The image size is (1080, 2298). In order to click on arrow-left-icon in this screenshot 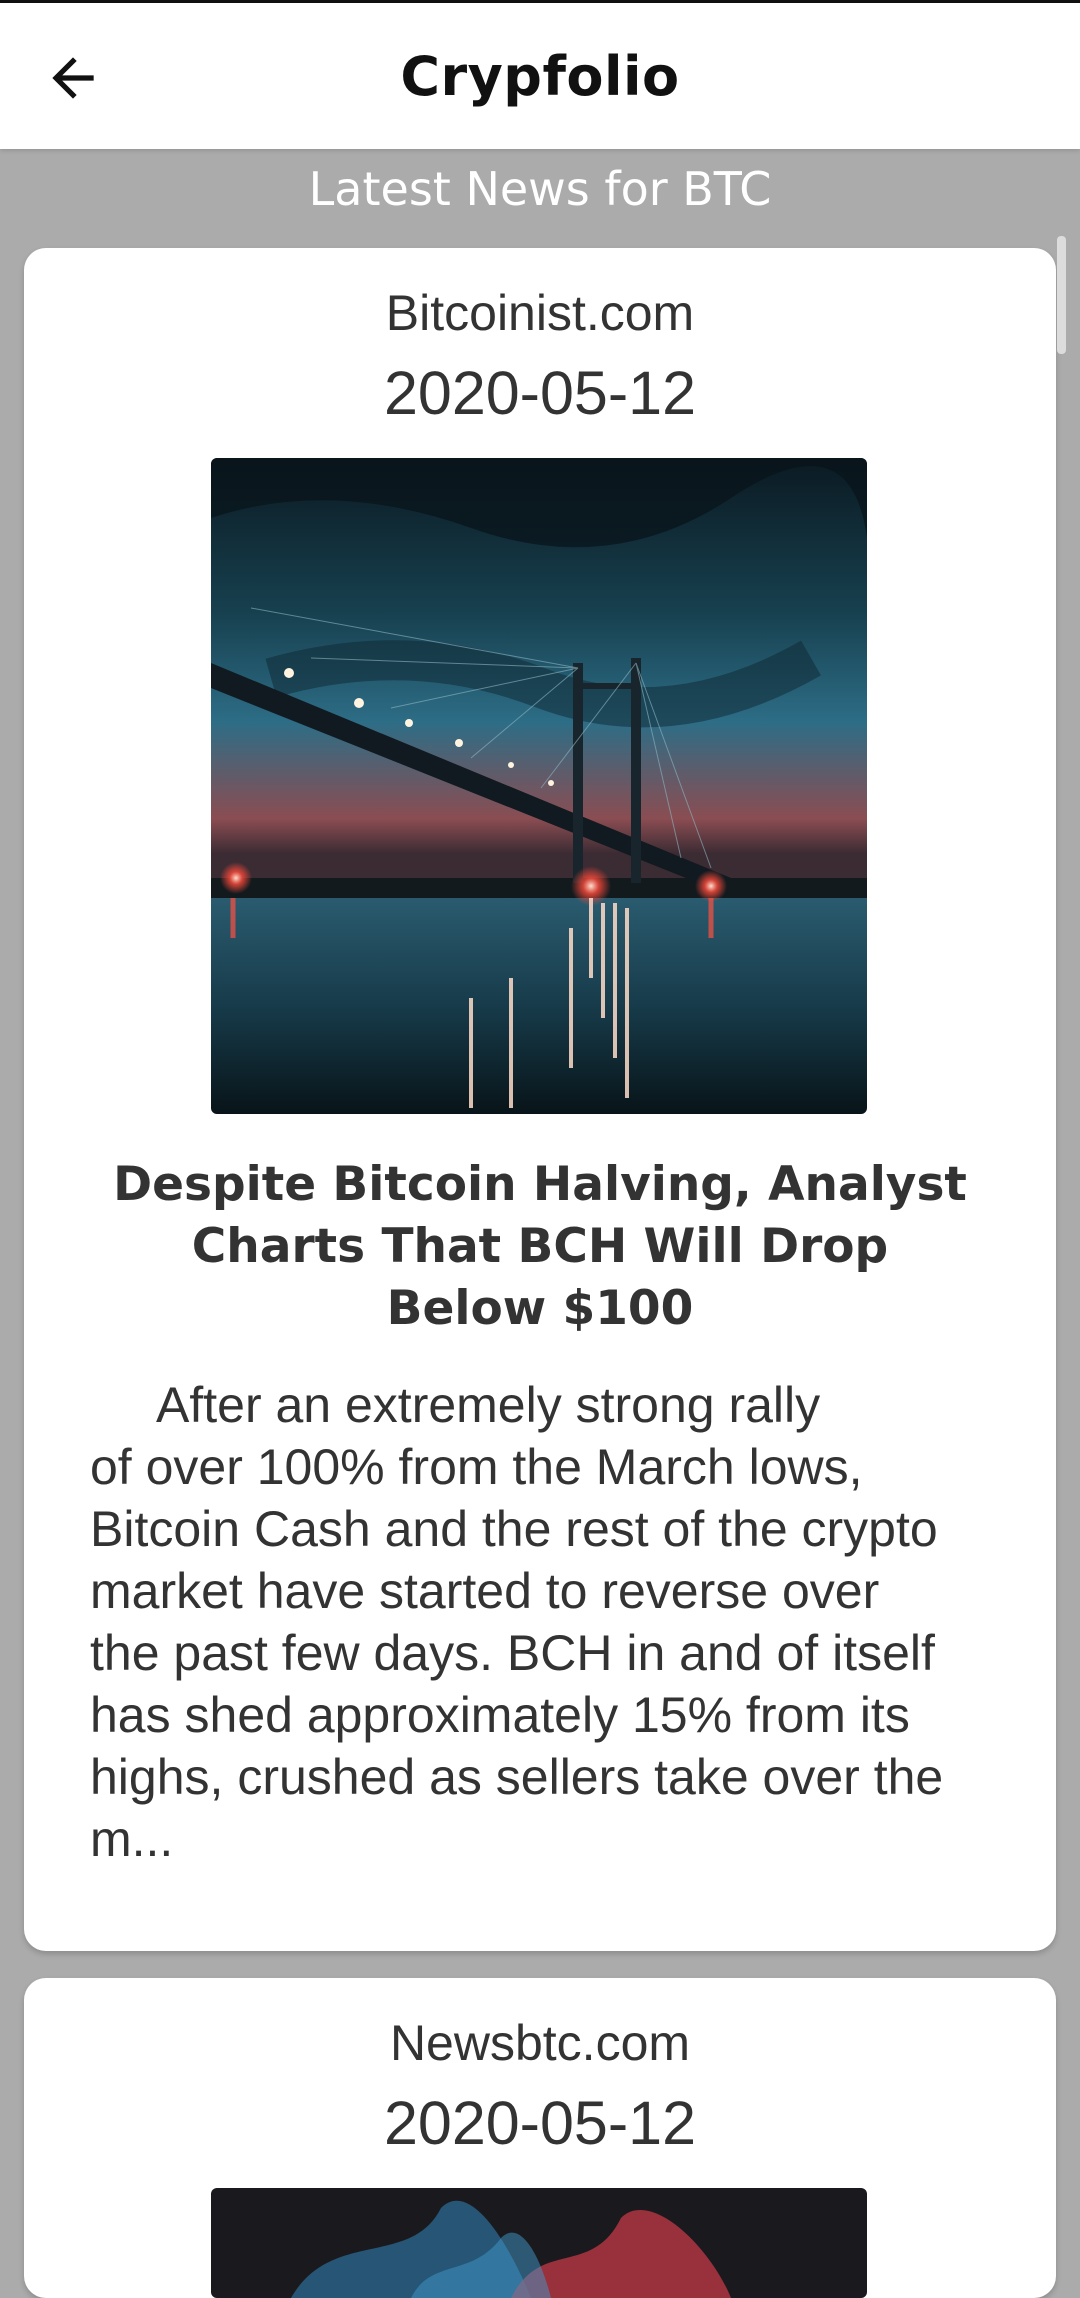, I will do `click(73, 78)`.